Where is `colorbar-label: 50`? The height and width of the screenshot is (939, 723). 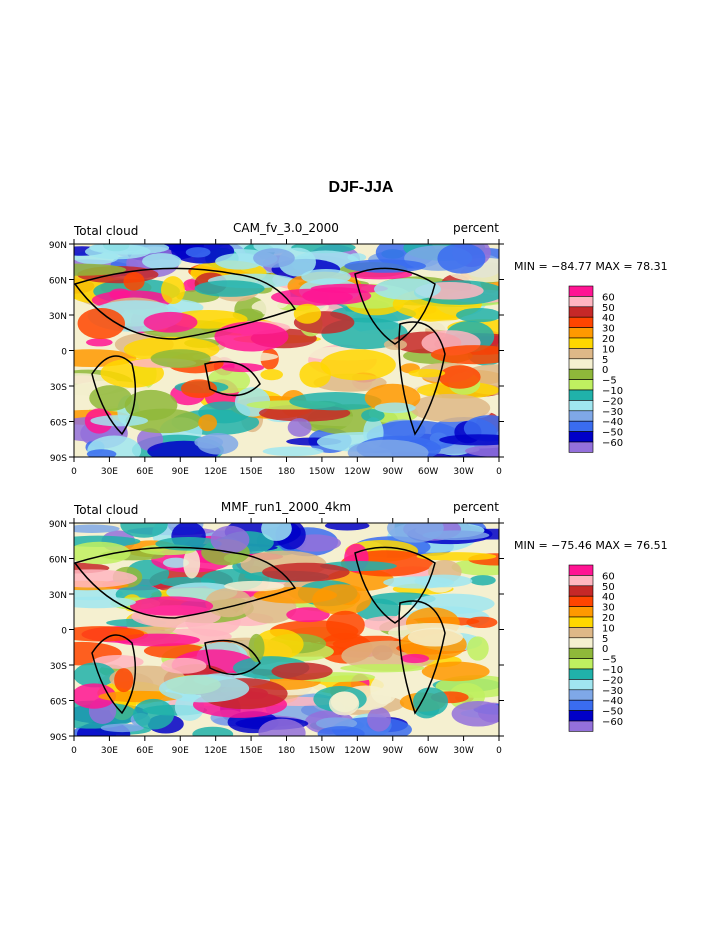 colorbar-label: 50 is located at coordinates (608, 587).